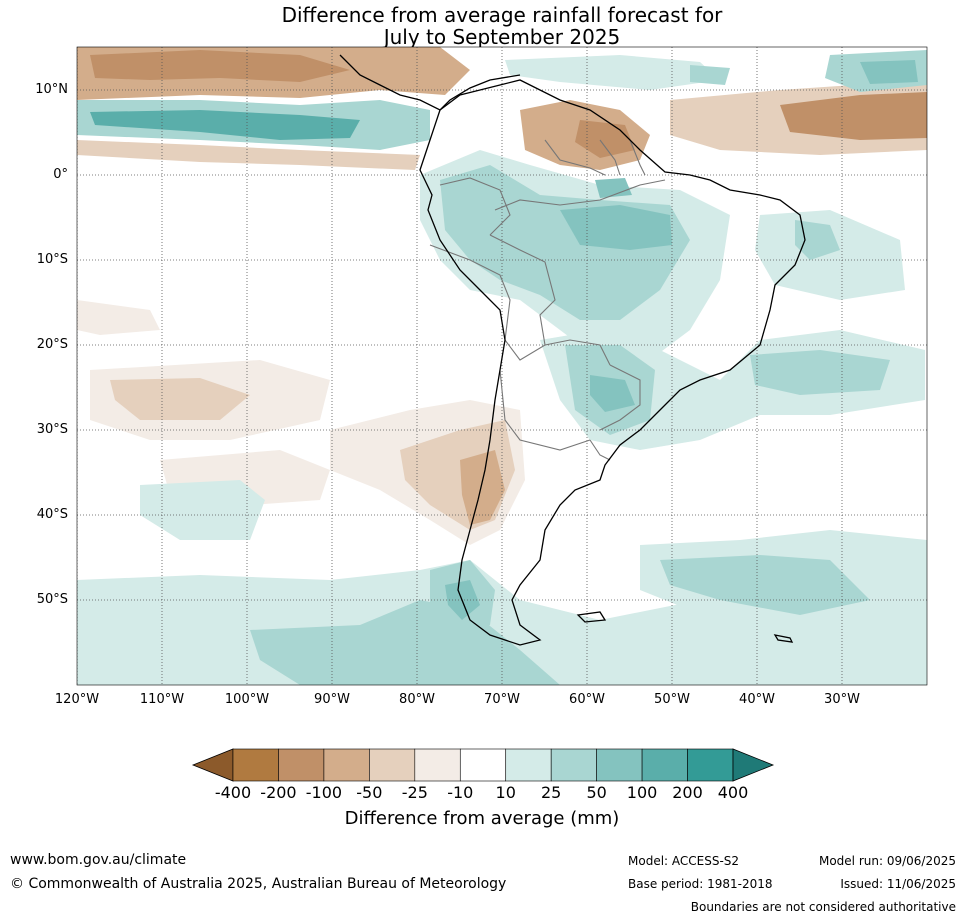 This screenshot has width=965, height=919. Describe the element at coordinates (247, 699) in the screenshot. I see `lon-label-100w: 100°W` at that location.